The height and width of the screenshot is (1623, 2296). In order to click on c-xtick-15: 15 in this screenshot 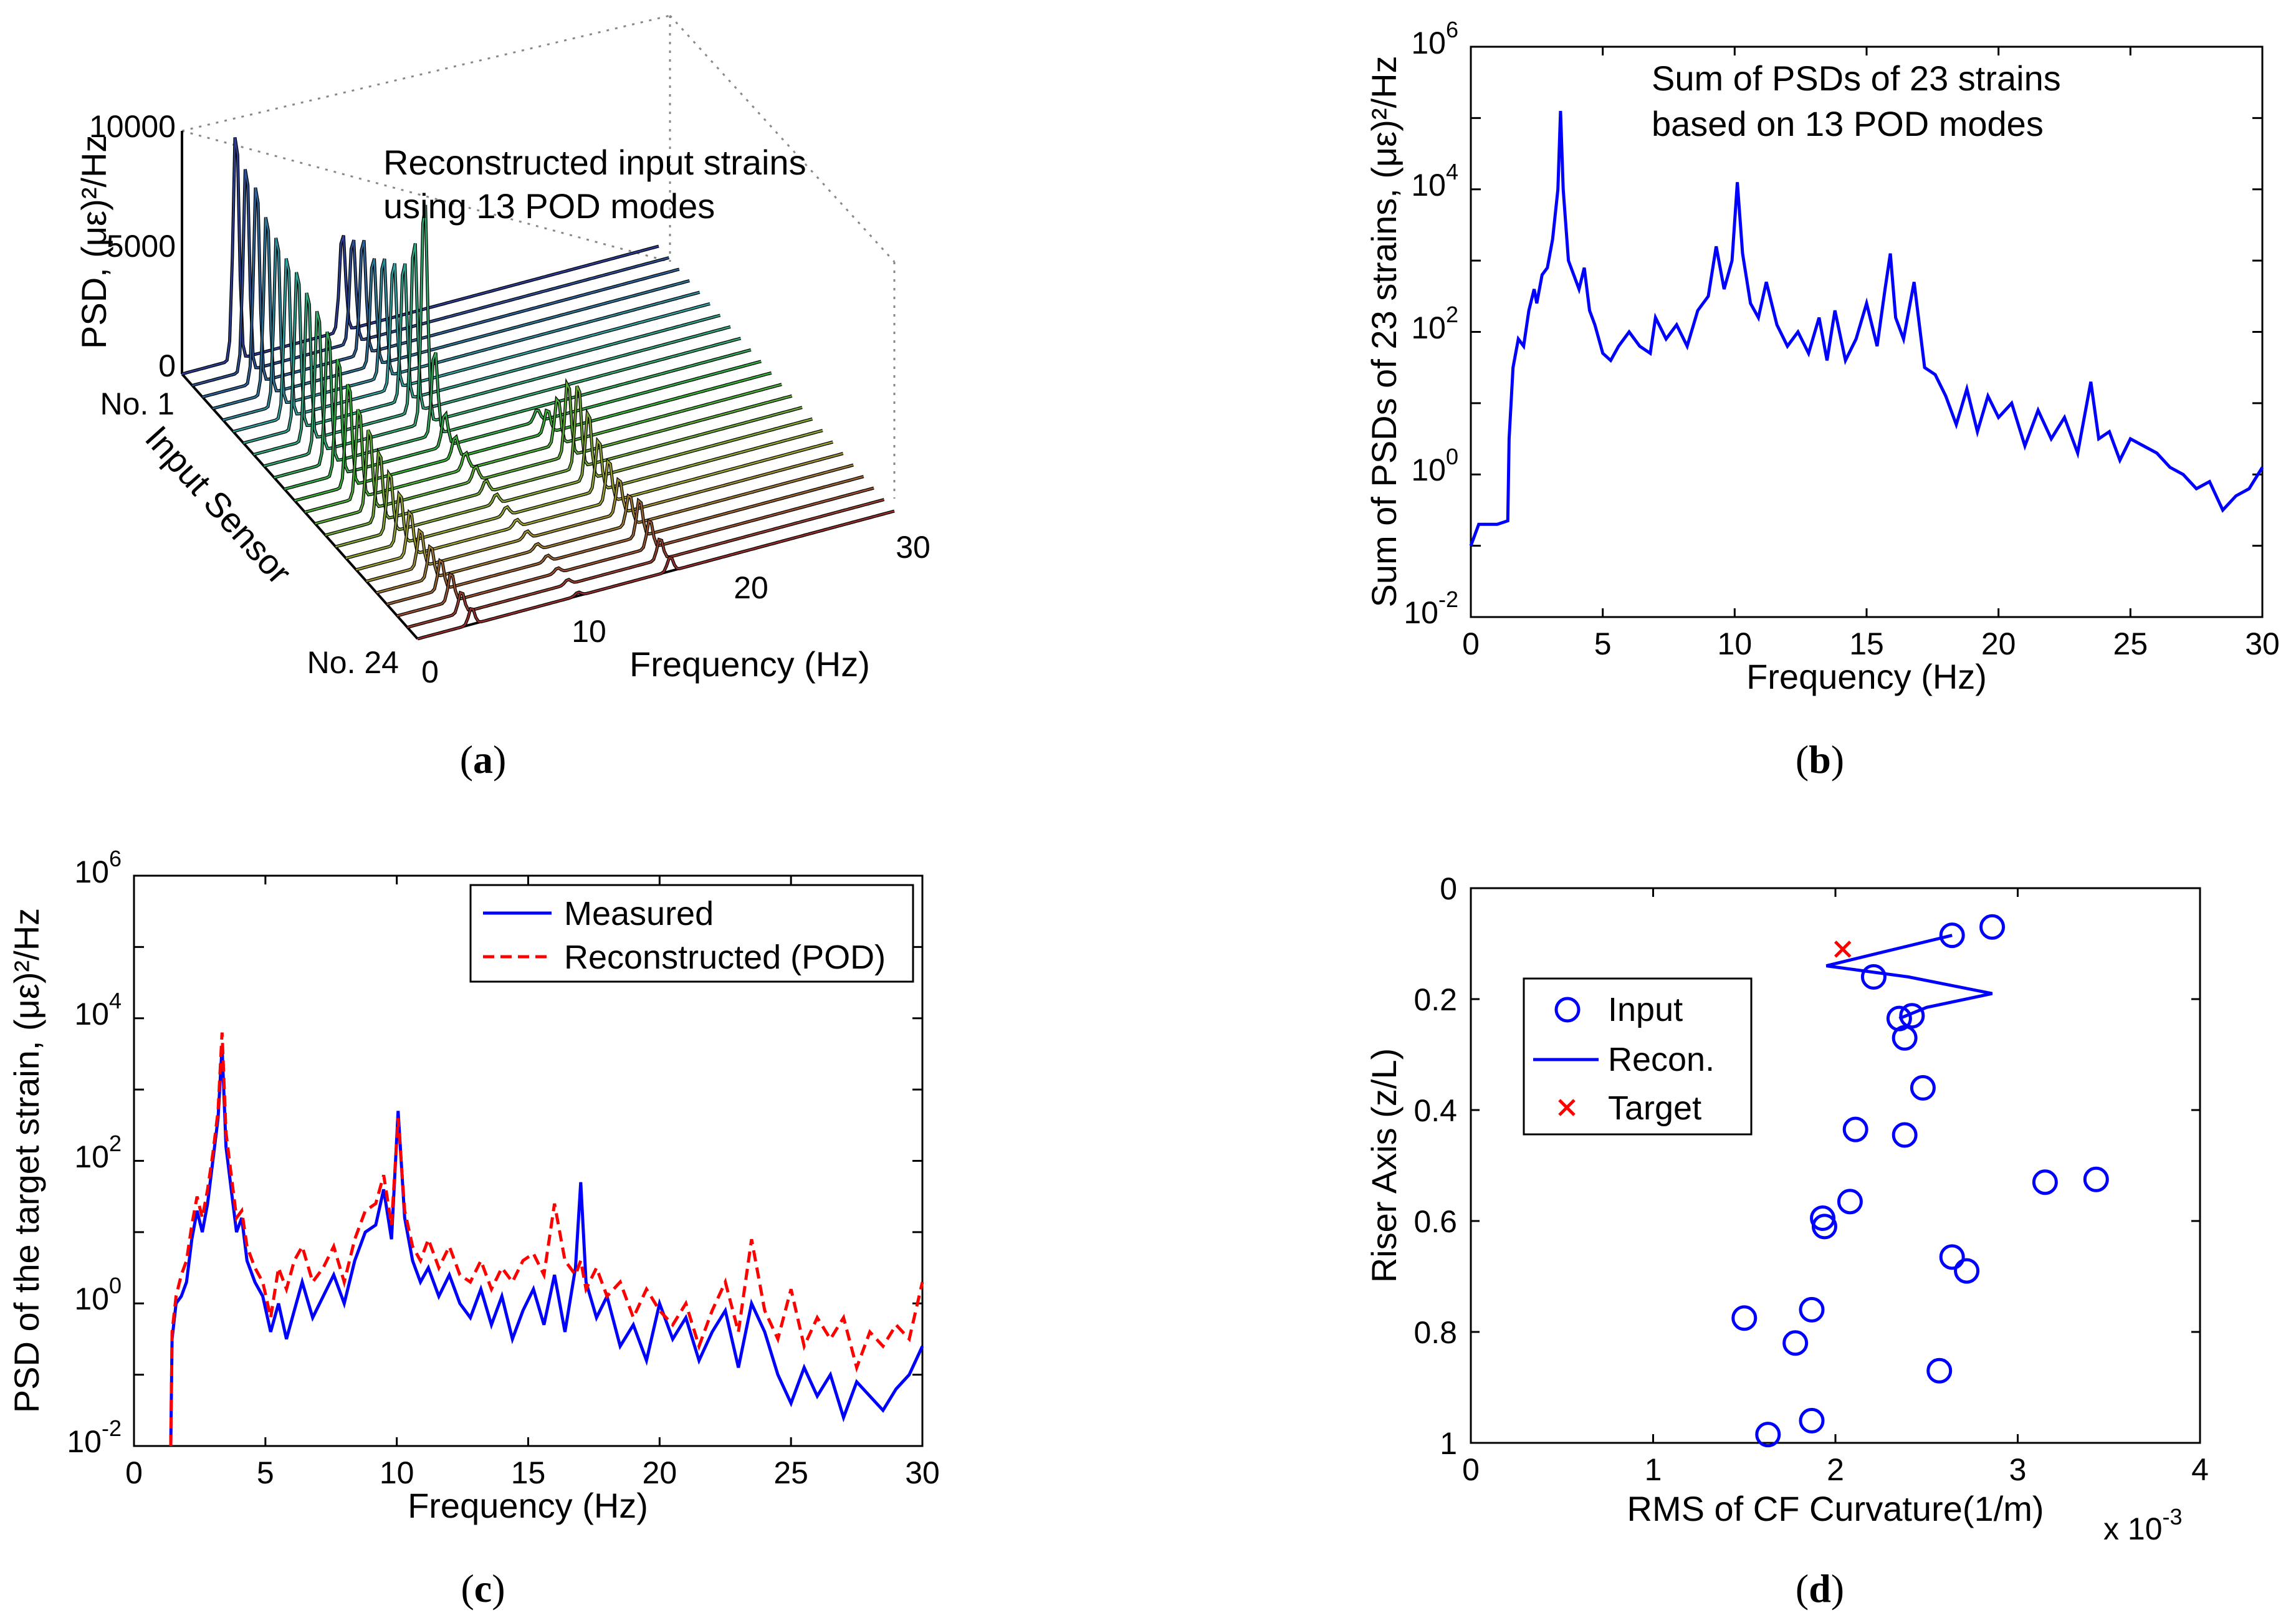, I will do `click(528, 1473)`.